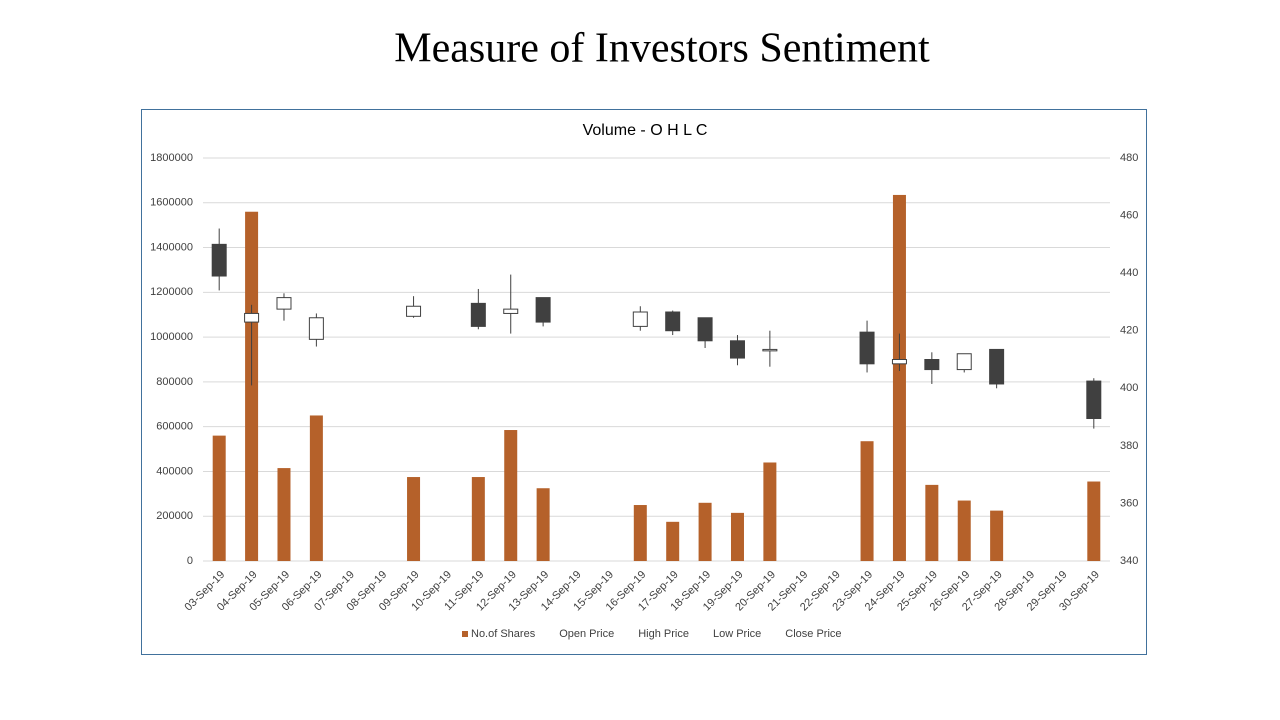 This screenshot has height=720, width=1280. Describe the element at coordinates (171, 247) in the screenshot. I see `y-tick-label: 1400000` at that location.